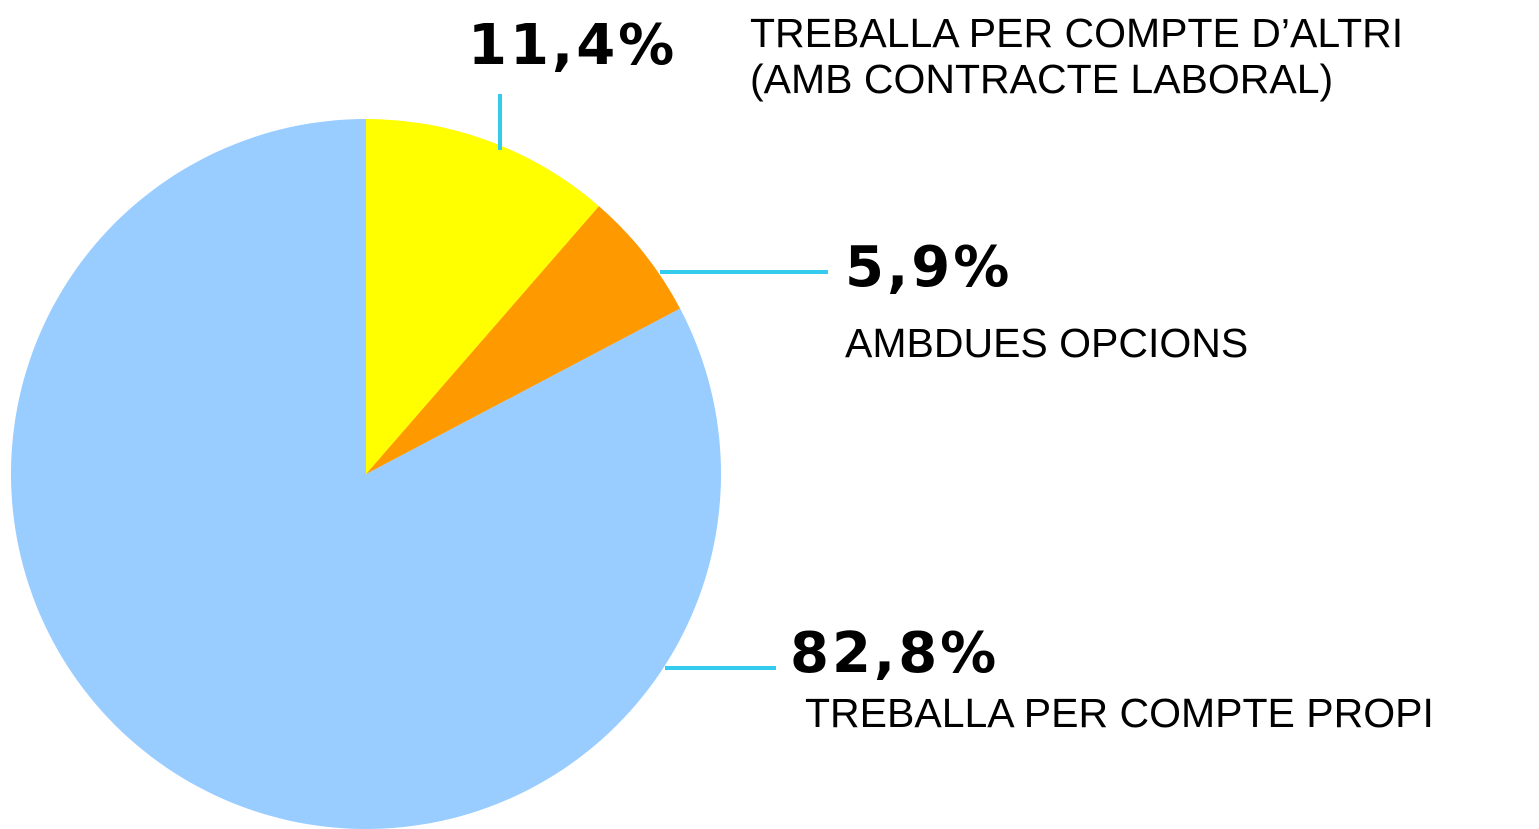 The width and height of the screenshot is (1539, 829). I want to click on value-label: 82,8%, so click(895, 653).